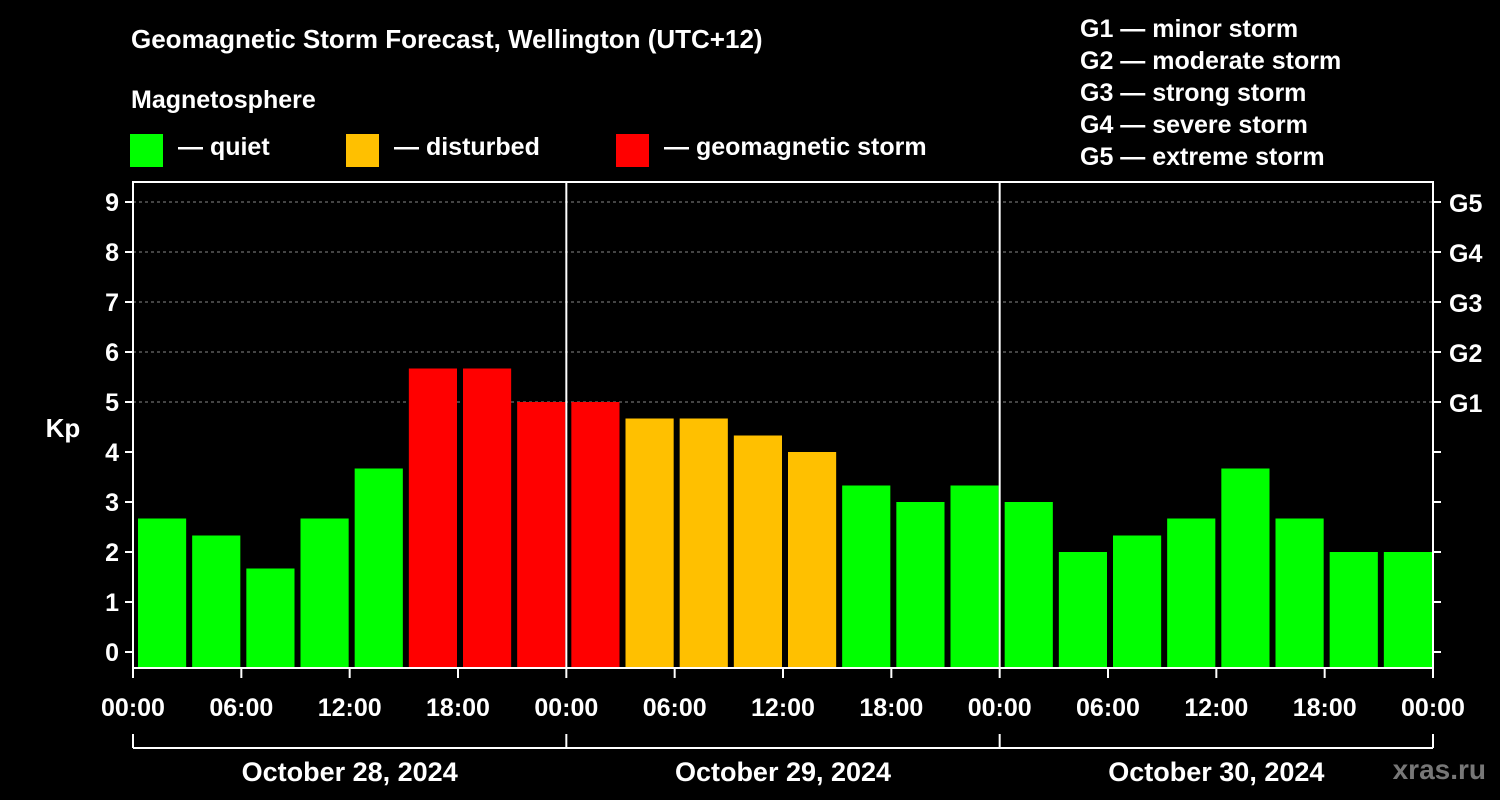 This screenshot has height=800, width=1500. I want to click on y-tick-label-6: 6, so click(112, 353).